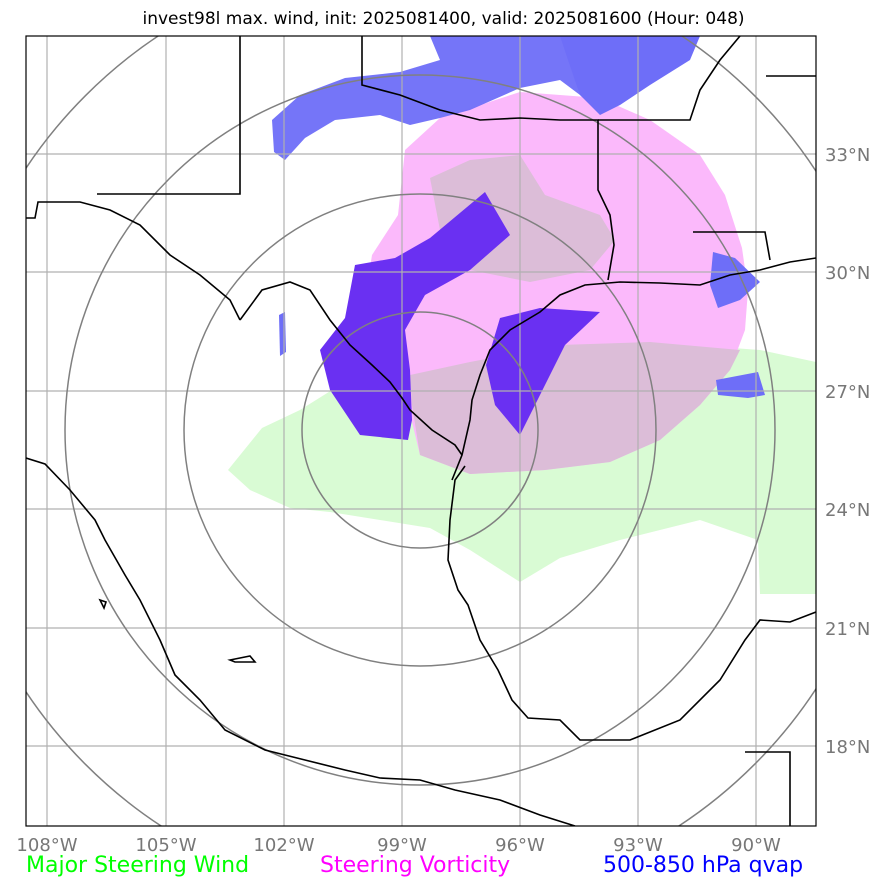 This screenshot has width=887, height=891. Describe the element at coordinates (133, 261) in the screenshot. I see `us-mexico-border-west` at that location.